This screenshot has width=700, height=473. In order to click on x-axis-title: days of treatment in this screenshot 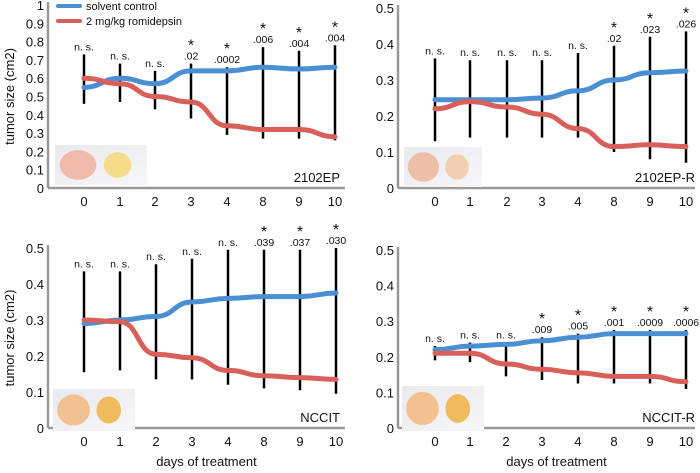, I will do `click(556, 461)`.